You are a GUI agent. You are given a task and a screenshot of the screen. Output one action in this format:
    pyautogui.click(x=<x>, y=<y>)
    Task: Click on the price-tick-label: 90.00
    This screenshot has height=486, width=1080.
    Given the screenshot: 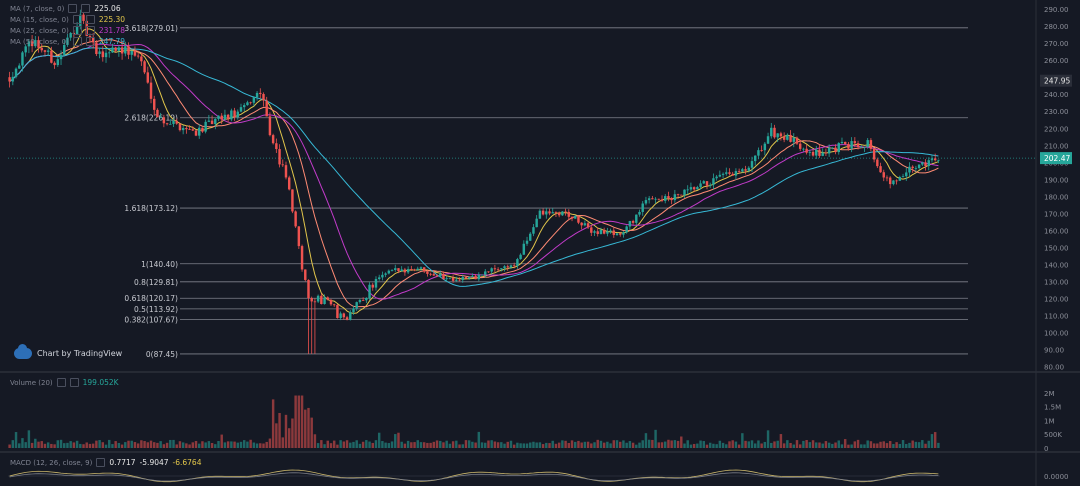 What is the action you would take?
    pyautogui.click(x=1054, y=351)
    